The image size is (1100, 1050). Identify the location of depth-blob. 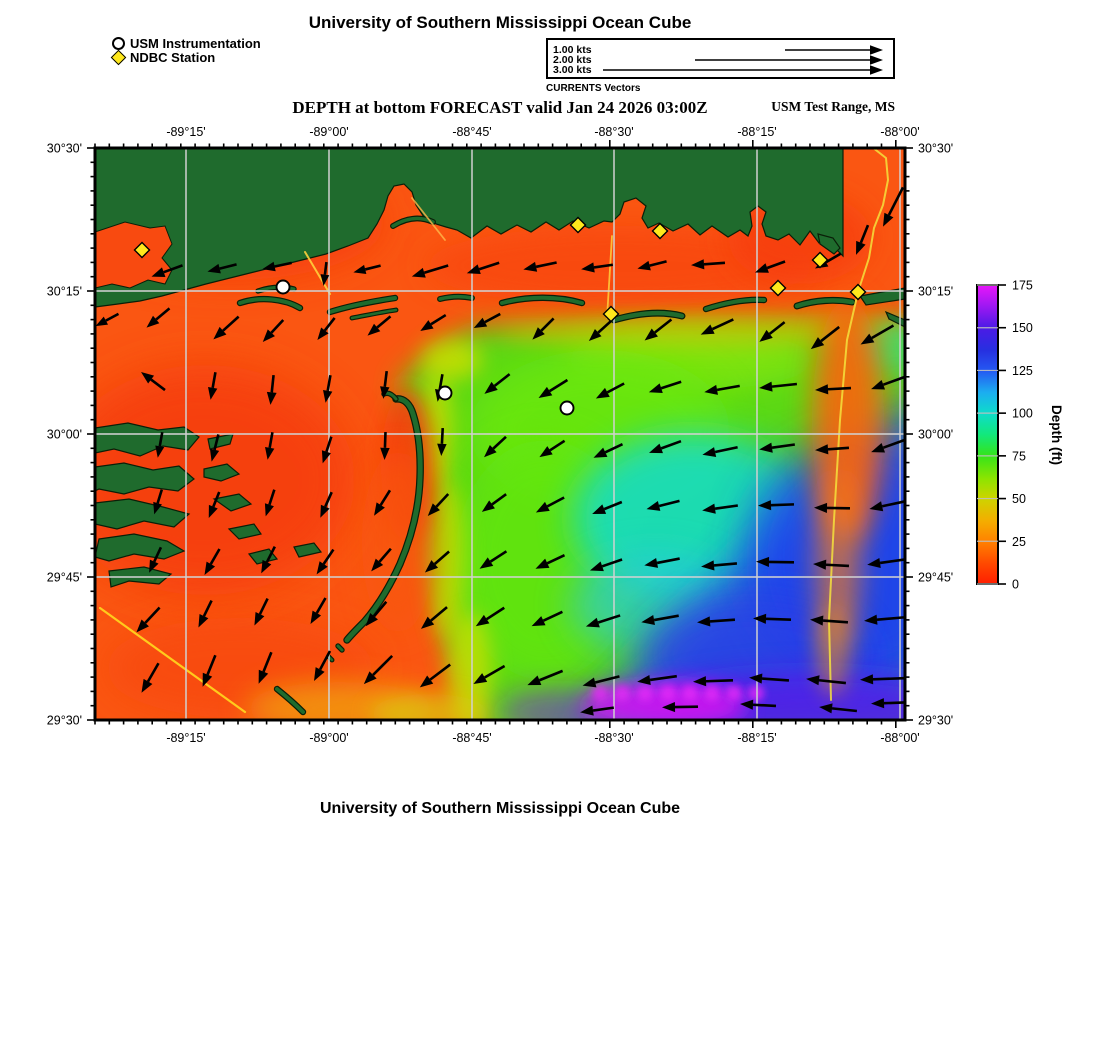
(470, 666).